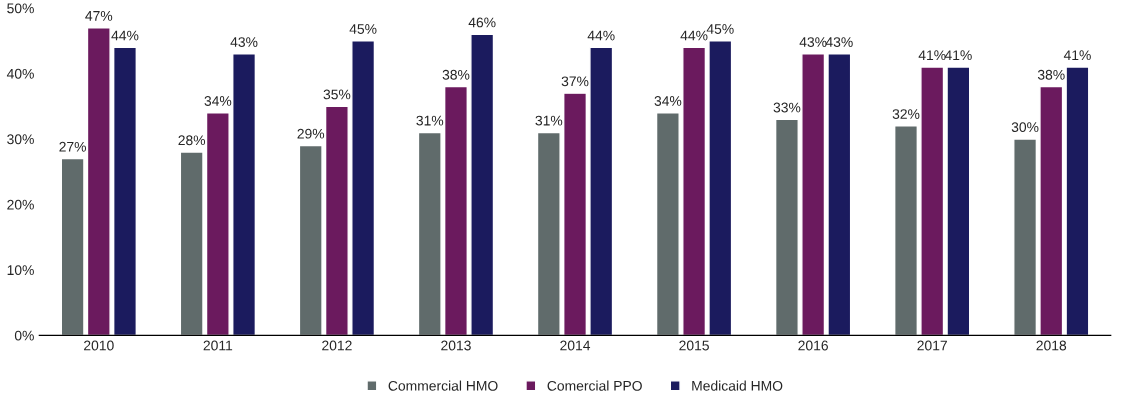  What do you see at coordinates (906, 114) in the screenshot?
I see `data-label: 32%` at bounding box center [906, 114].